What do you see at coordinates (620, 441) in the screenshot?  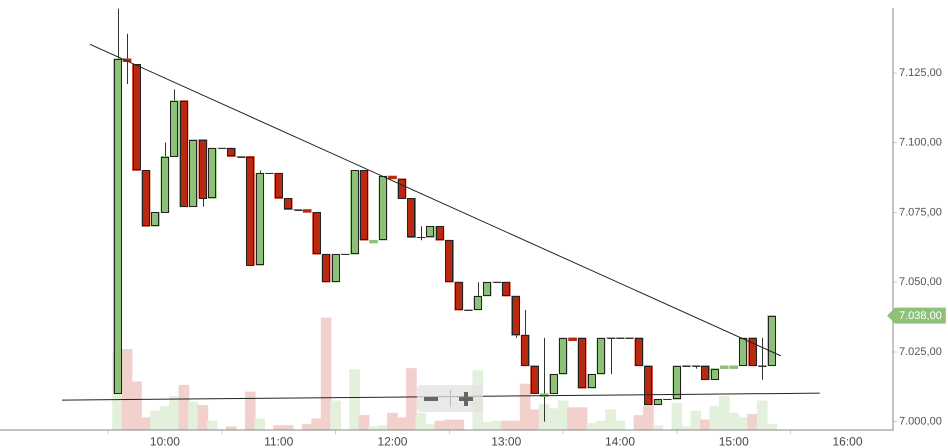 I see `x-tick-label: 14:00` at bounding box center [620, 441].